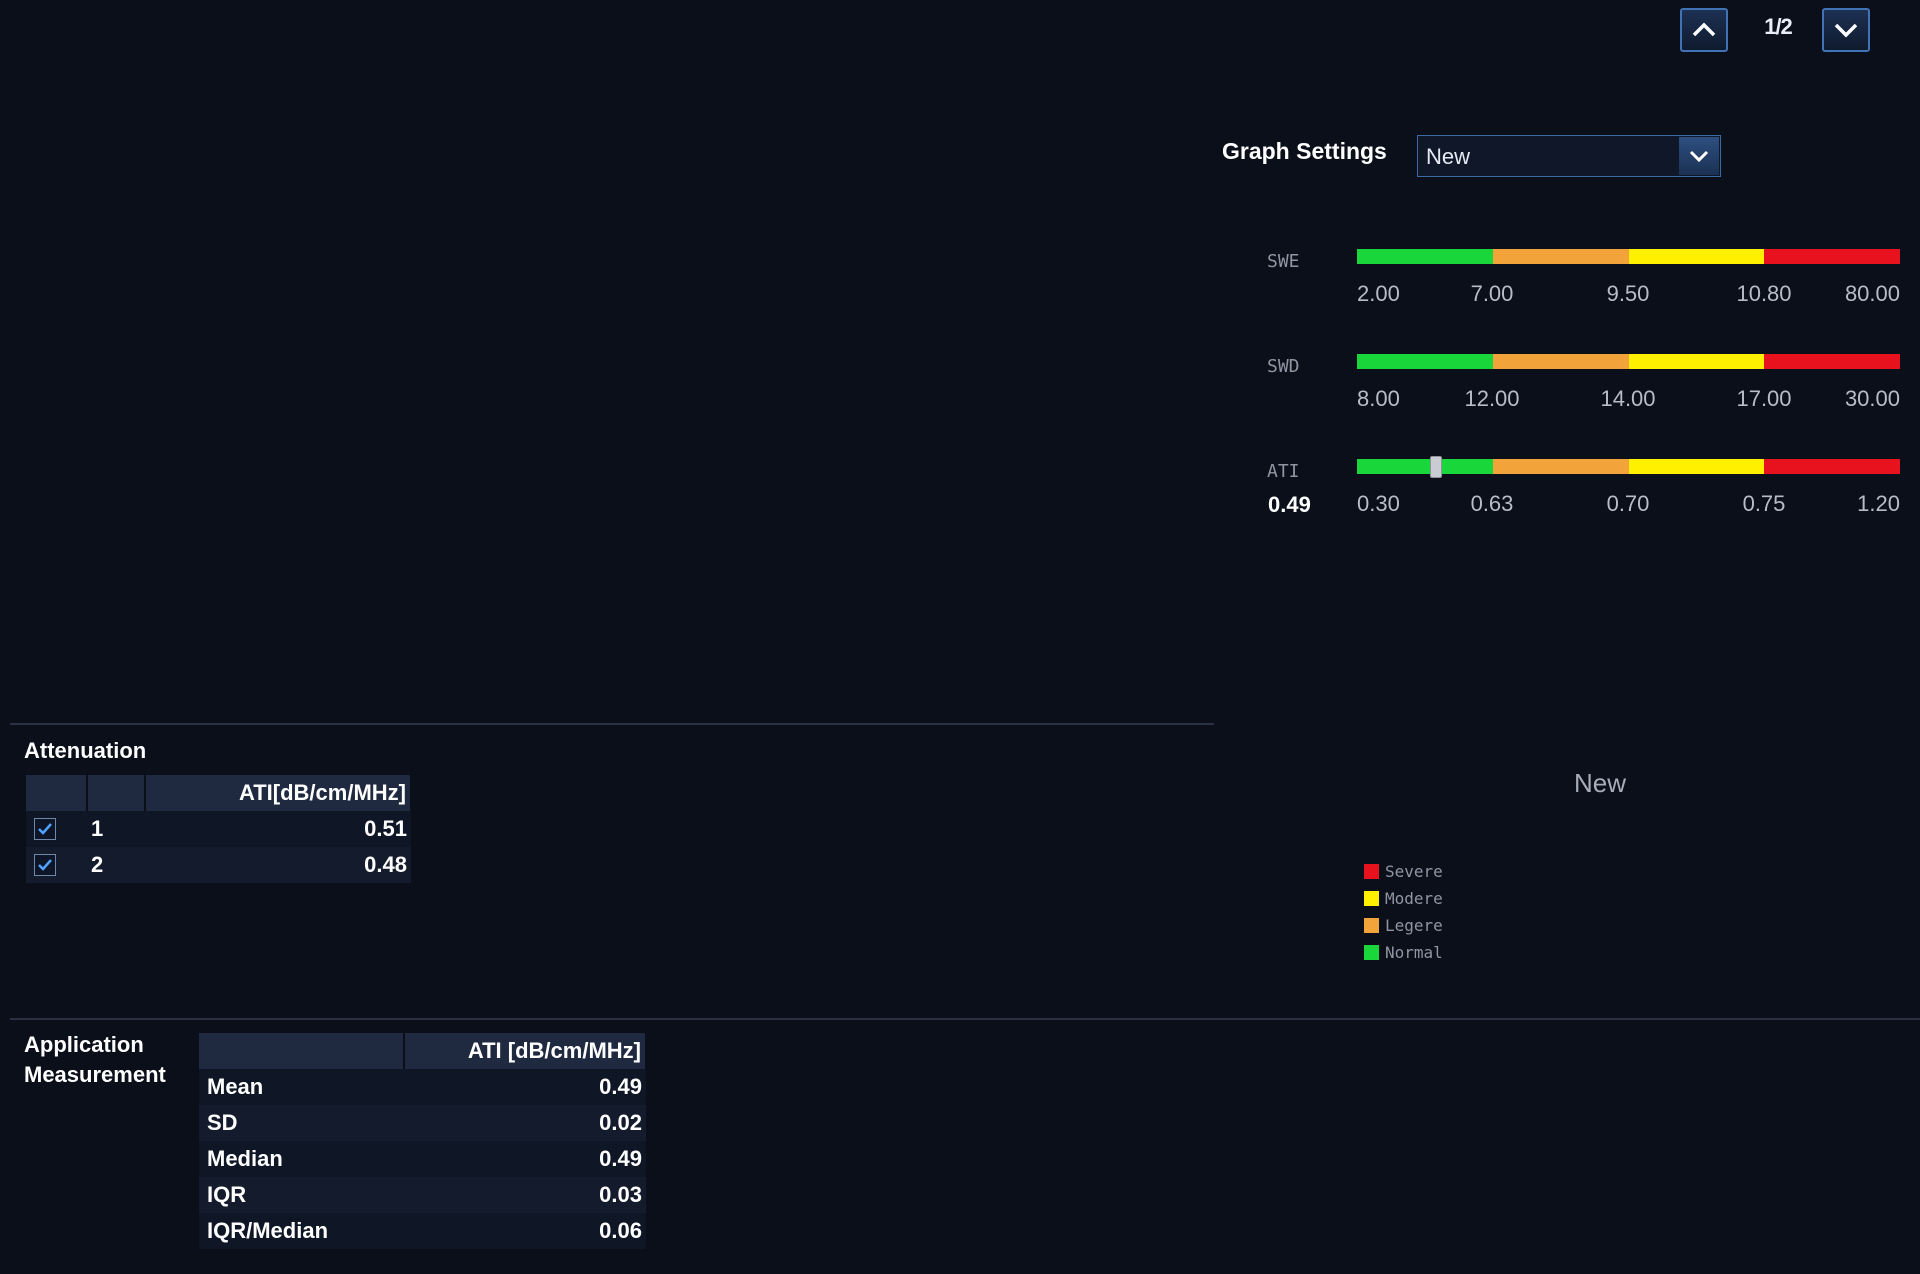 This screenshot has width=1920, height=1274. What do you see at coordinates (1436, 467) in the screenshot?
I see `ati-value-marker` at bounding box center [1436, 467].